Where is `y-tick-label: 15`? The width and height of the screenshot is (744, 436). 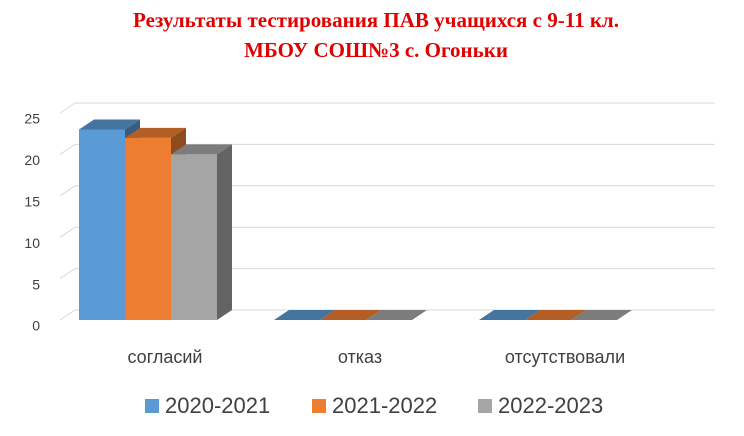
y-tick-label: 15 is located at coordinates (32, 202).